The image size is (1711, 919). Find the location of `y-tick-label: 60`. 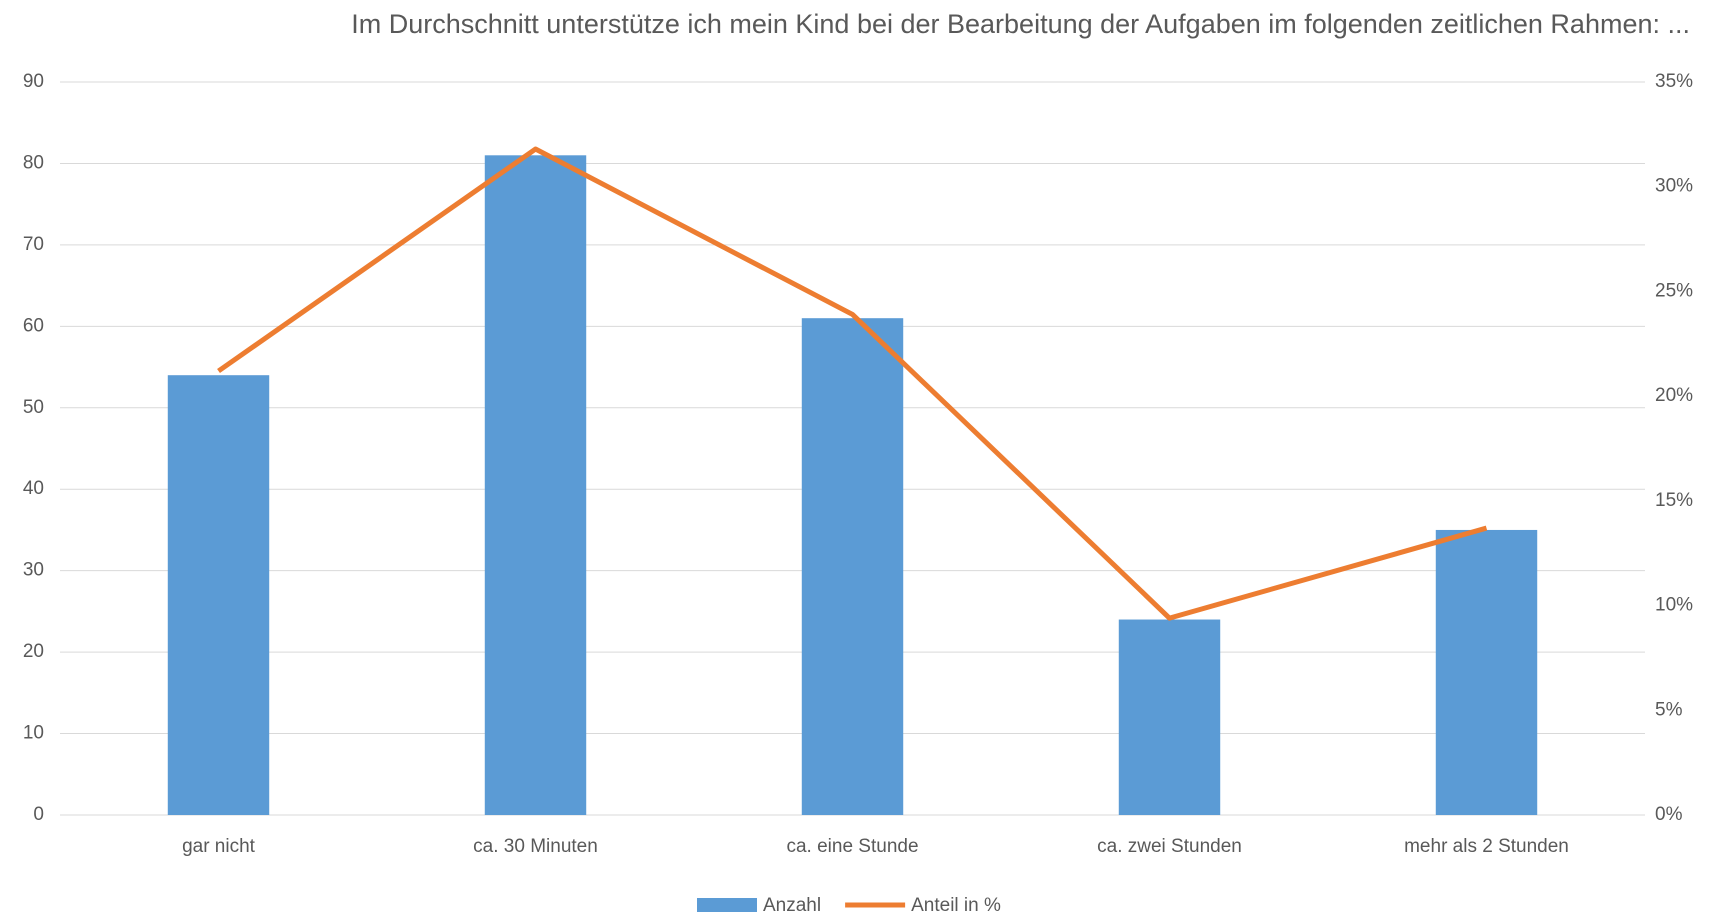

y-tick-label: 60 is located at coordinates (33, 325).